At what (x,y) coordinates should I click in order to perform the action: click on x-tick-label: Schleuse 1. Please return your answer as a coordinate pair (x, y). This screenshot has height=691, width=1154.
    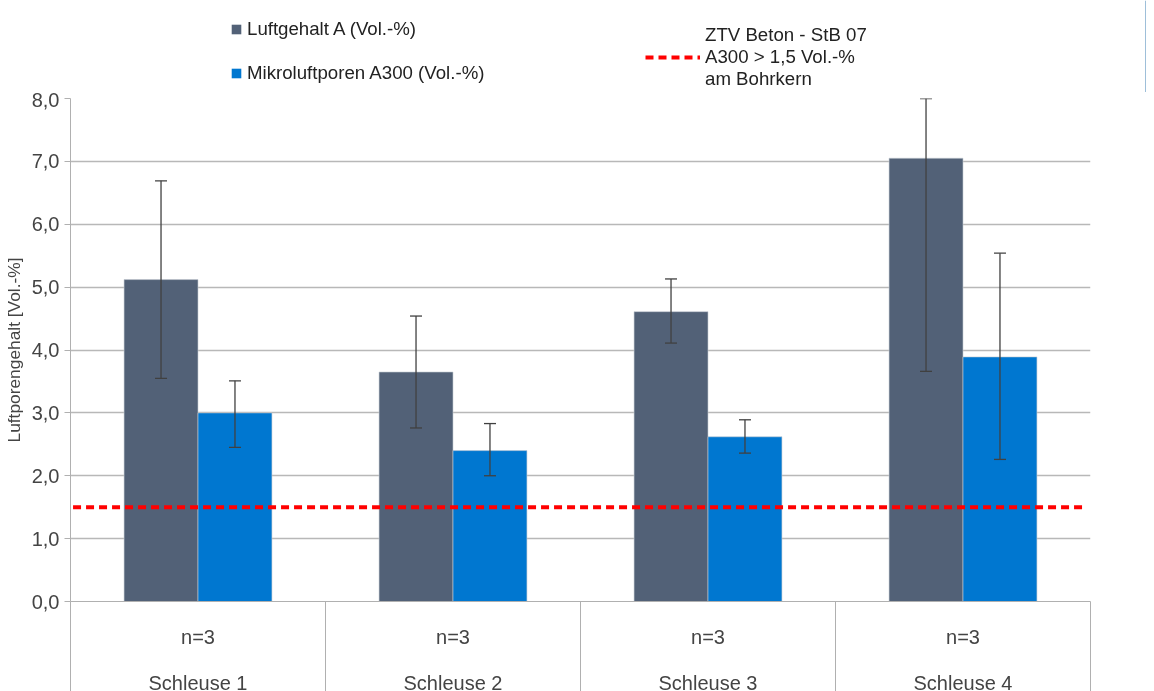
    Looking at the image, I should click on (198, 681).